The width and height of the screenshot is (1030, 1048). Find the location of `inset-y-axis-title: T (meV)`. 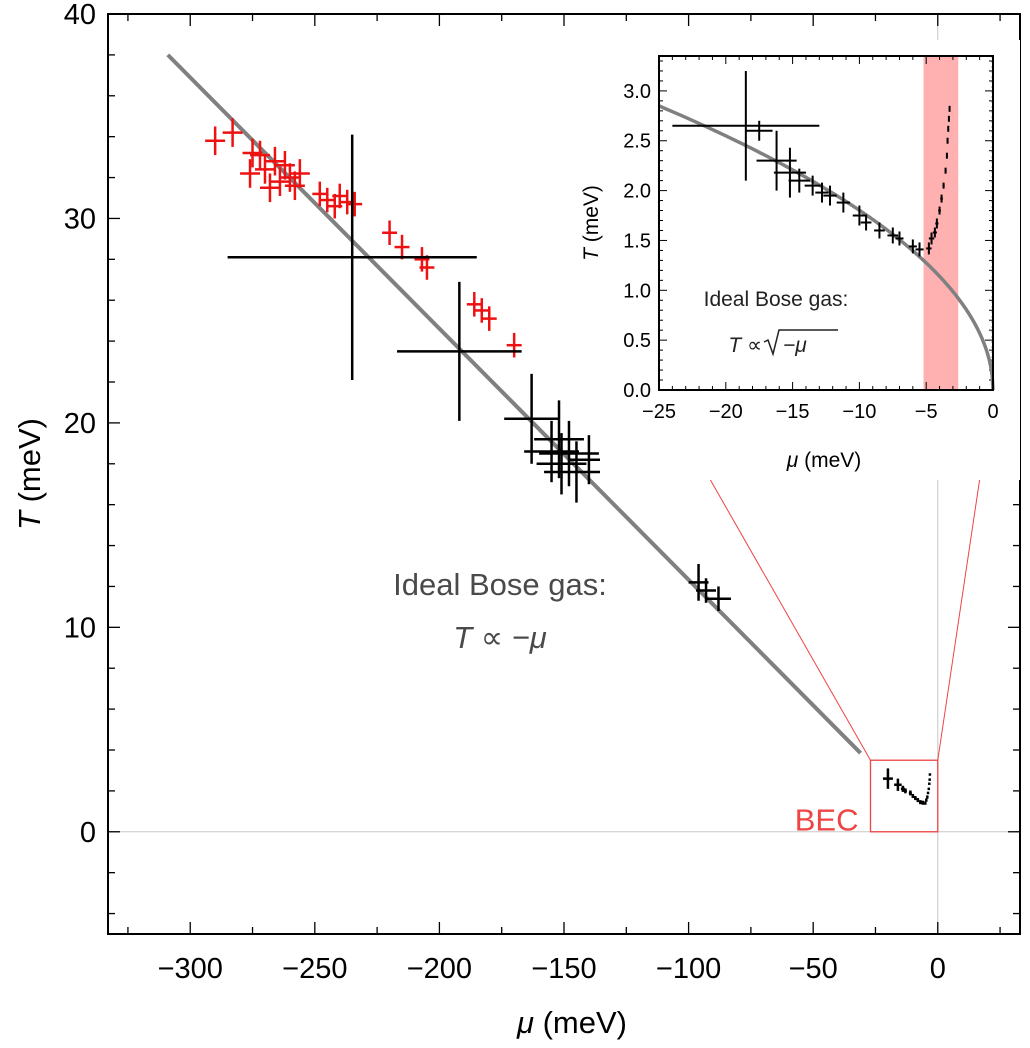

inset-y-axis-title: T (meV) is located at coordinates (591, 223).